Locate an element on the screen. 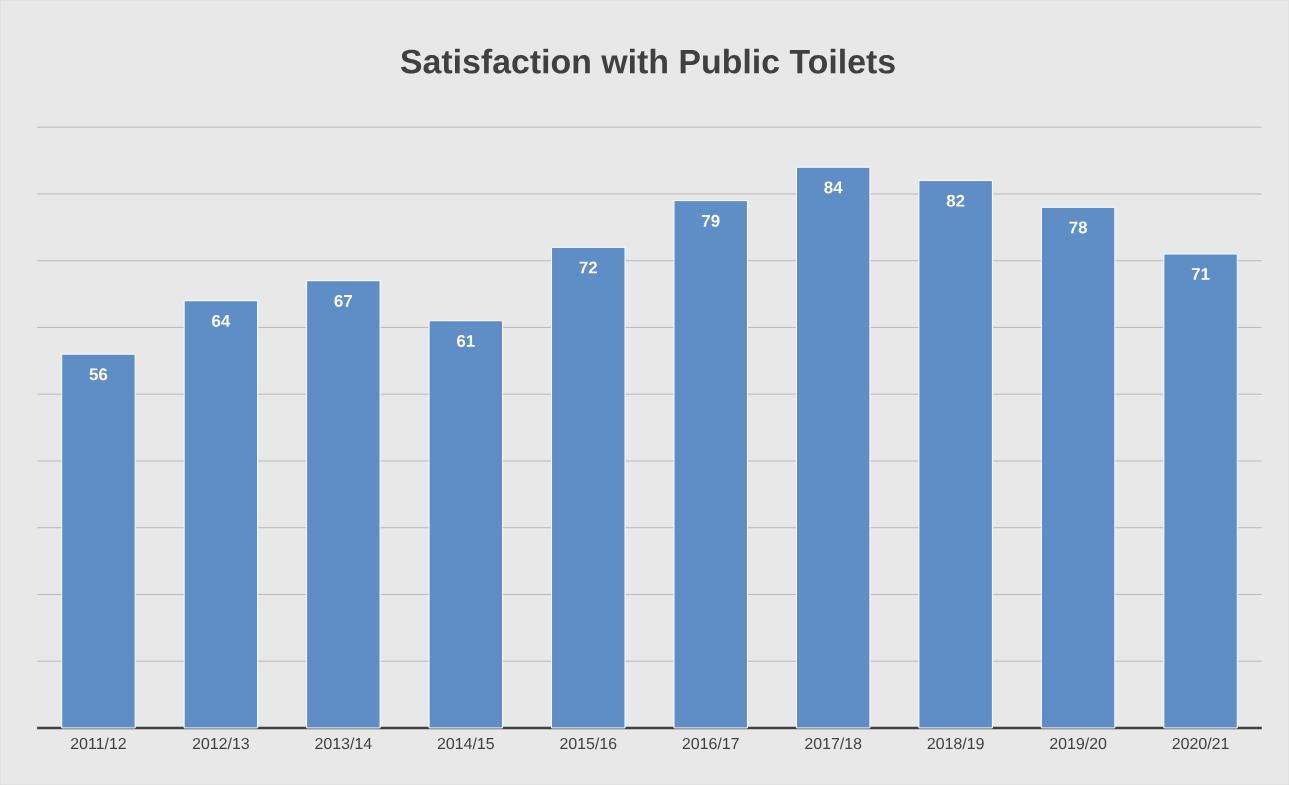  x-tick-label: 2012/13 is located at coordinates (220, 743).